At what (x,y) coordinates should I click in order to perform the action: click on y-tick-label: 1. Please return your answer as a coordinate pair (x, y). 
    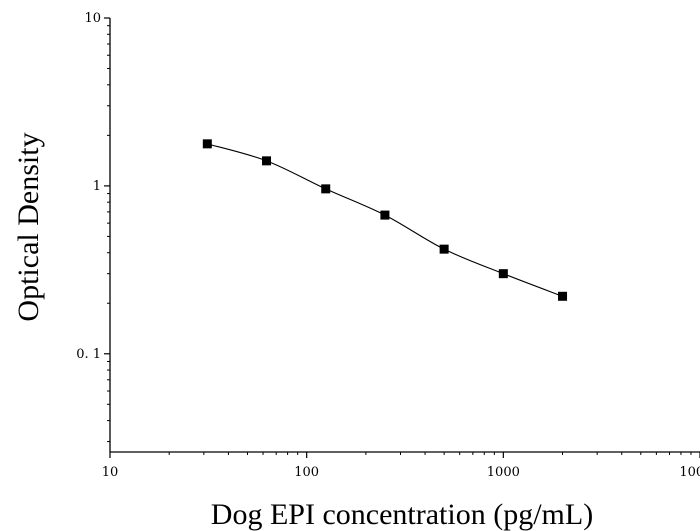
    Looking at the image, I should click on (97, 186).